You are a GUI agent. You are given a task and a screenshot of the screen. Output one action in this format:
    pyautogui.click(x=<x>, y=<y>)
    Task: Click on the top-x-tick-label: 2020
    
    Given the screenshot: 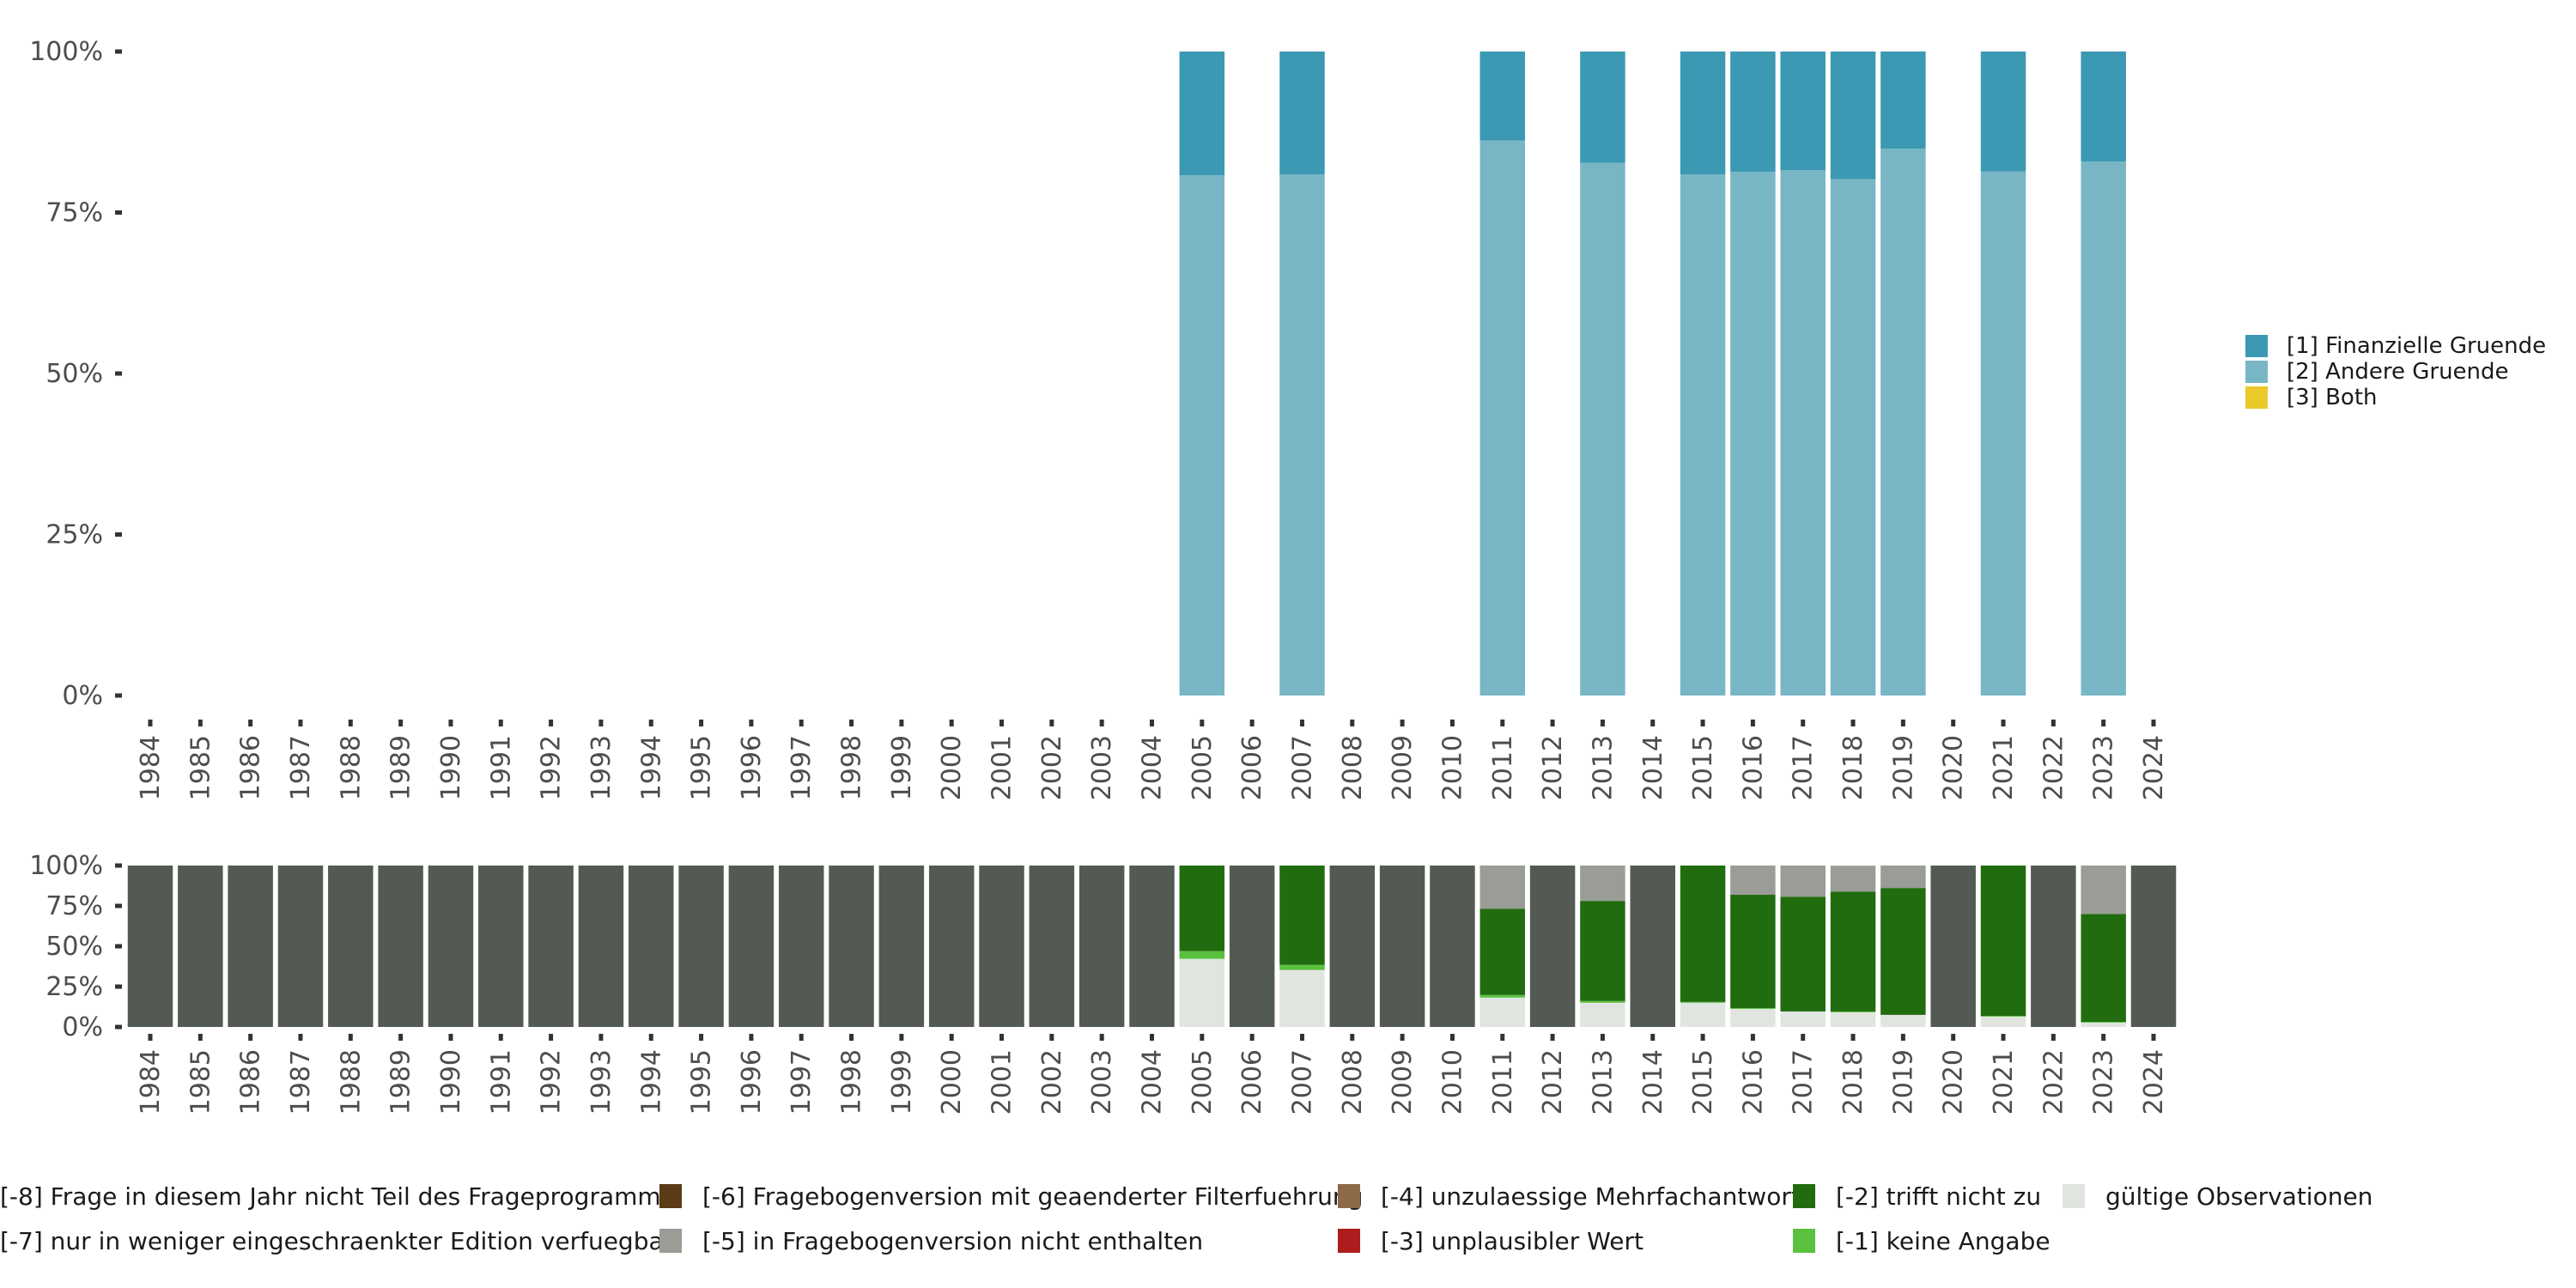 What is the action you would take?
    pyautogui.click(x=1954, y=768)
    